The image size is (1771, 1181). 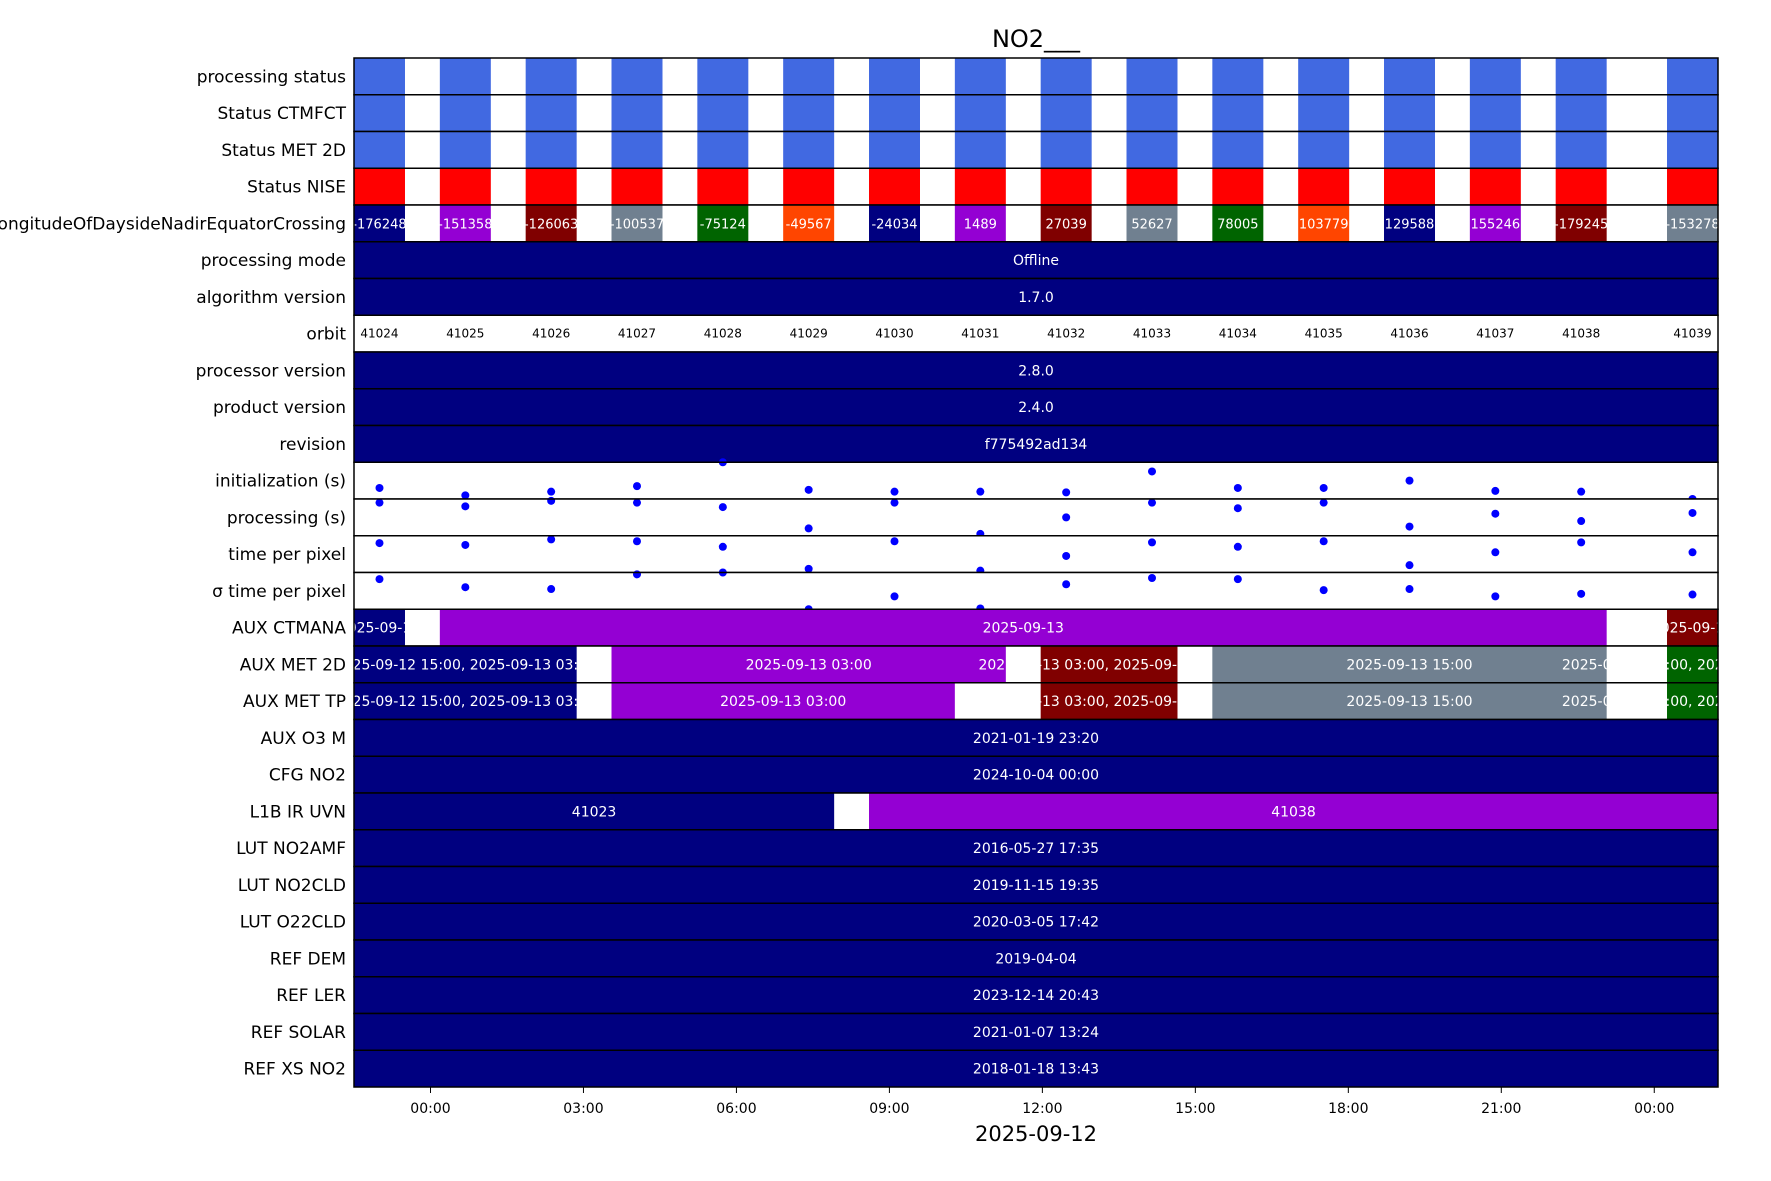 What do you see at coordinates (271, 298) in the screenshot?
I see `row-label: algorithm version` at bounding box center [271, 298].